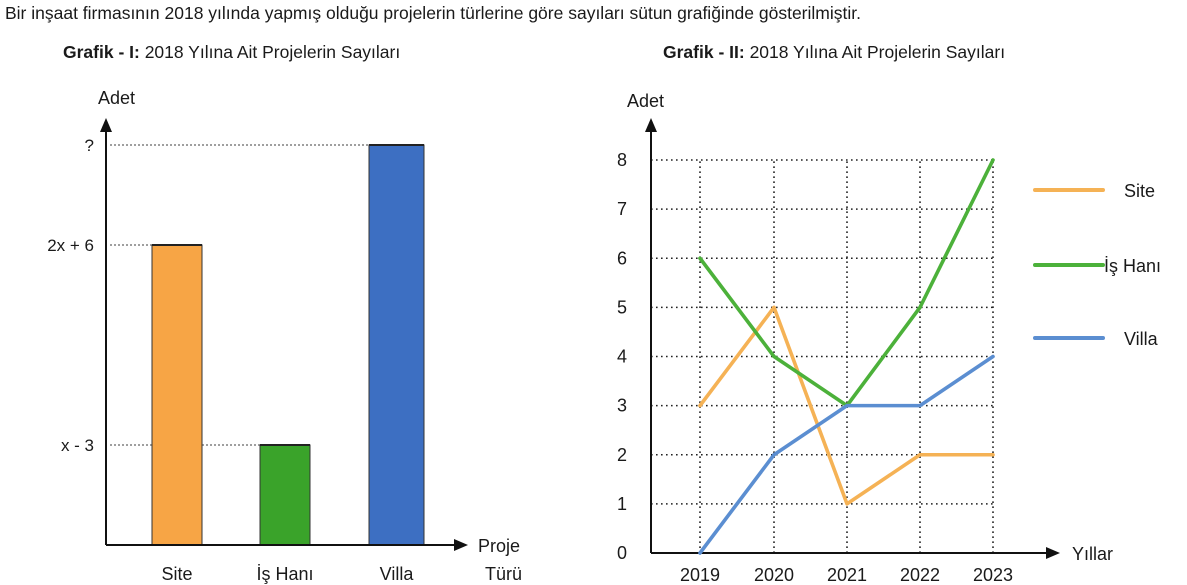 The height and width of the screenshot is (585, 1187). Describe the element at coordinates (499, 546) in the screenshot. I see `x-axis-label: Proje` at that location.